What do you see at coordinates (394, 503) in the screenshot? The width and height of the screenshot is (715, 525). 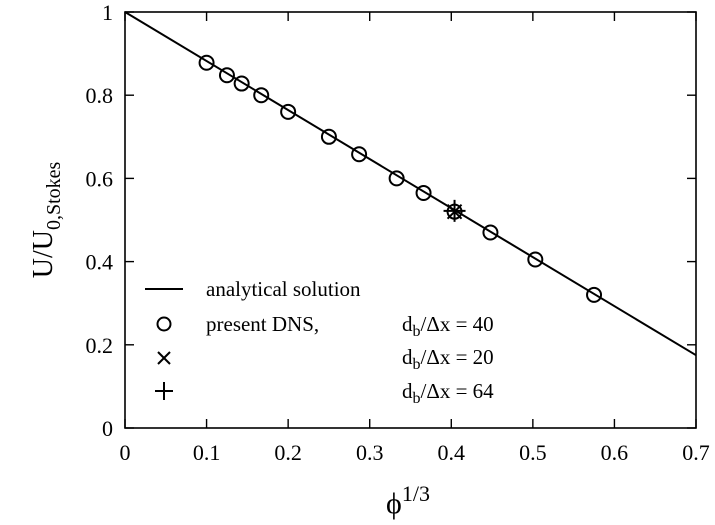 I see `x-axis-title-base: ϕ` at bounding box center [394, 503].